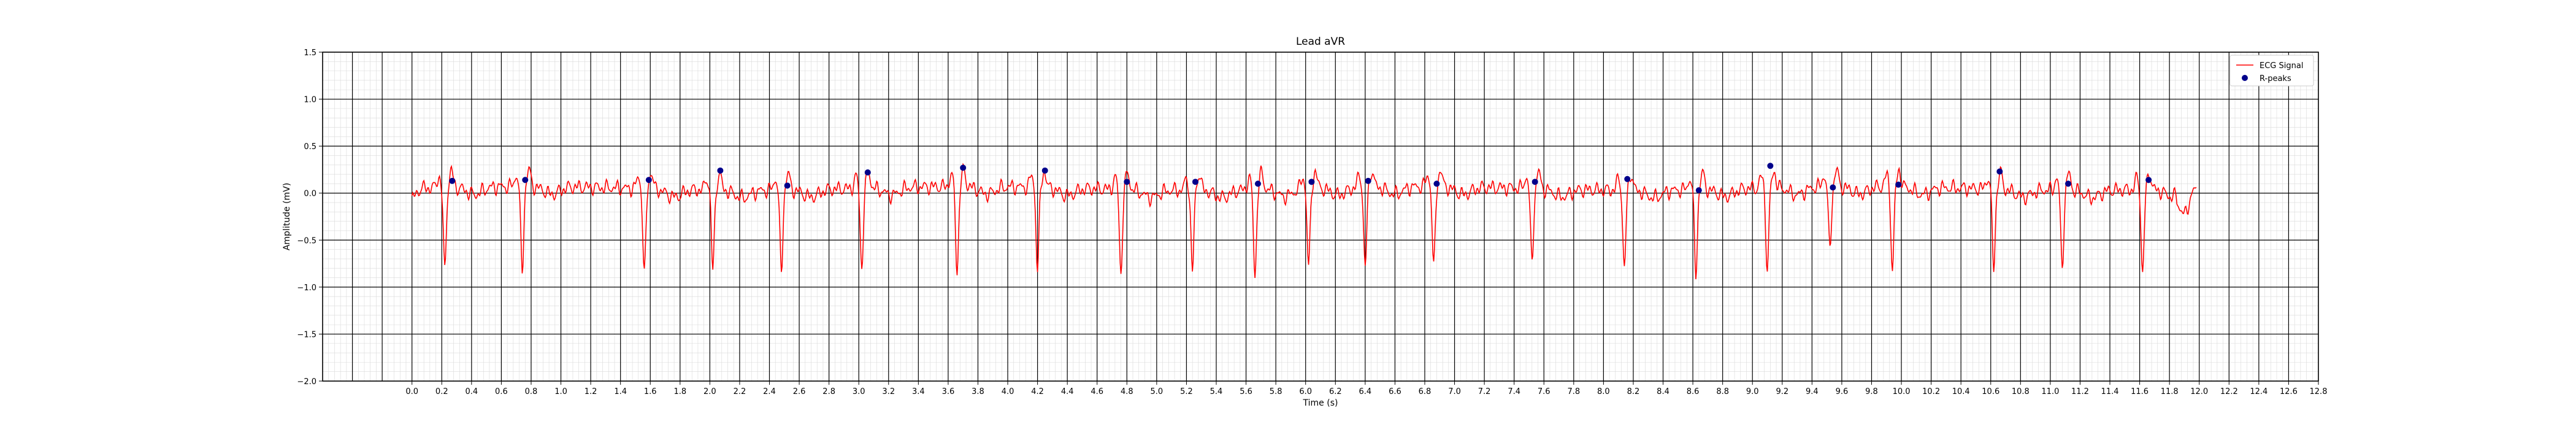 The height and width of the screenshot is (432, 2576). I want to click on x-tick-label: 7.2, so click(1484, 391).